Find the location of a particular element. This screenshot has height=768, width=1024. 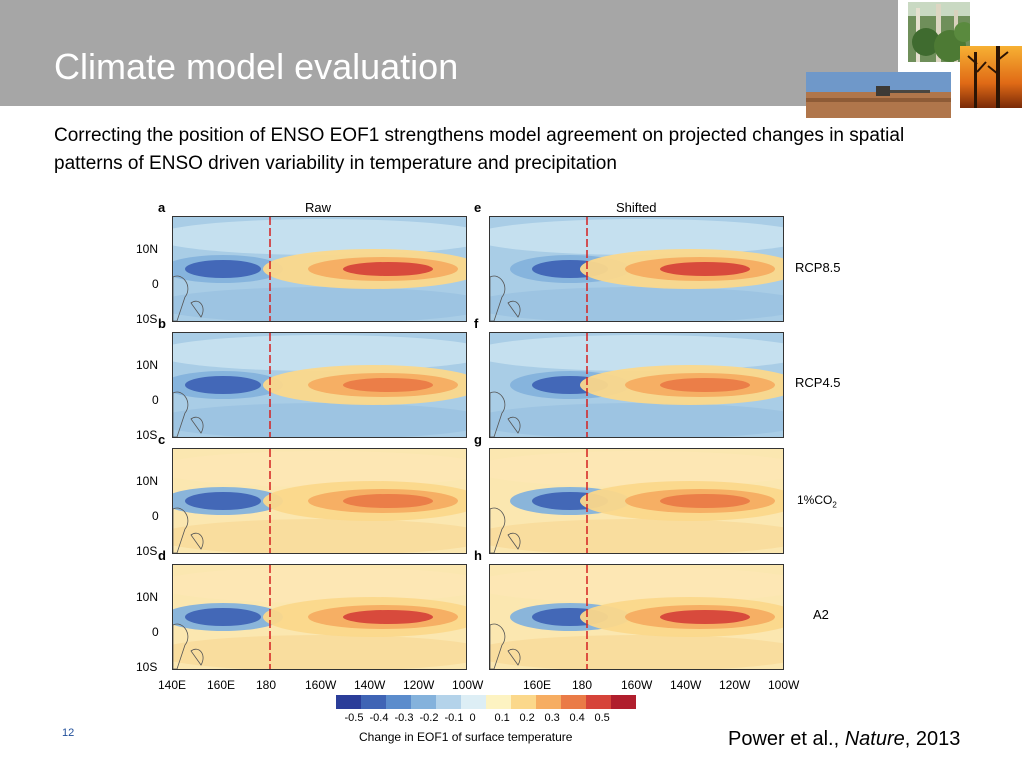

citation-year: , 2013 is located at coordinates (932, 739).